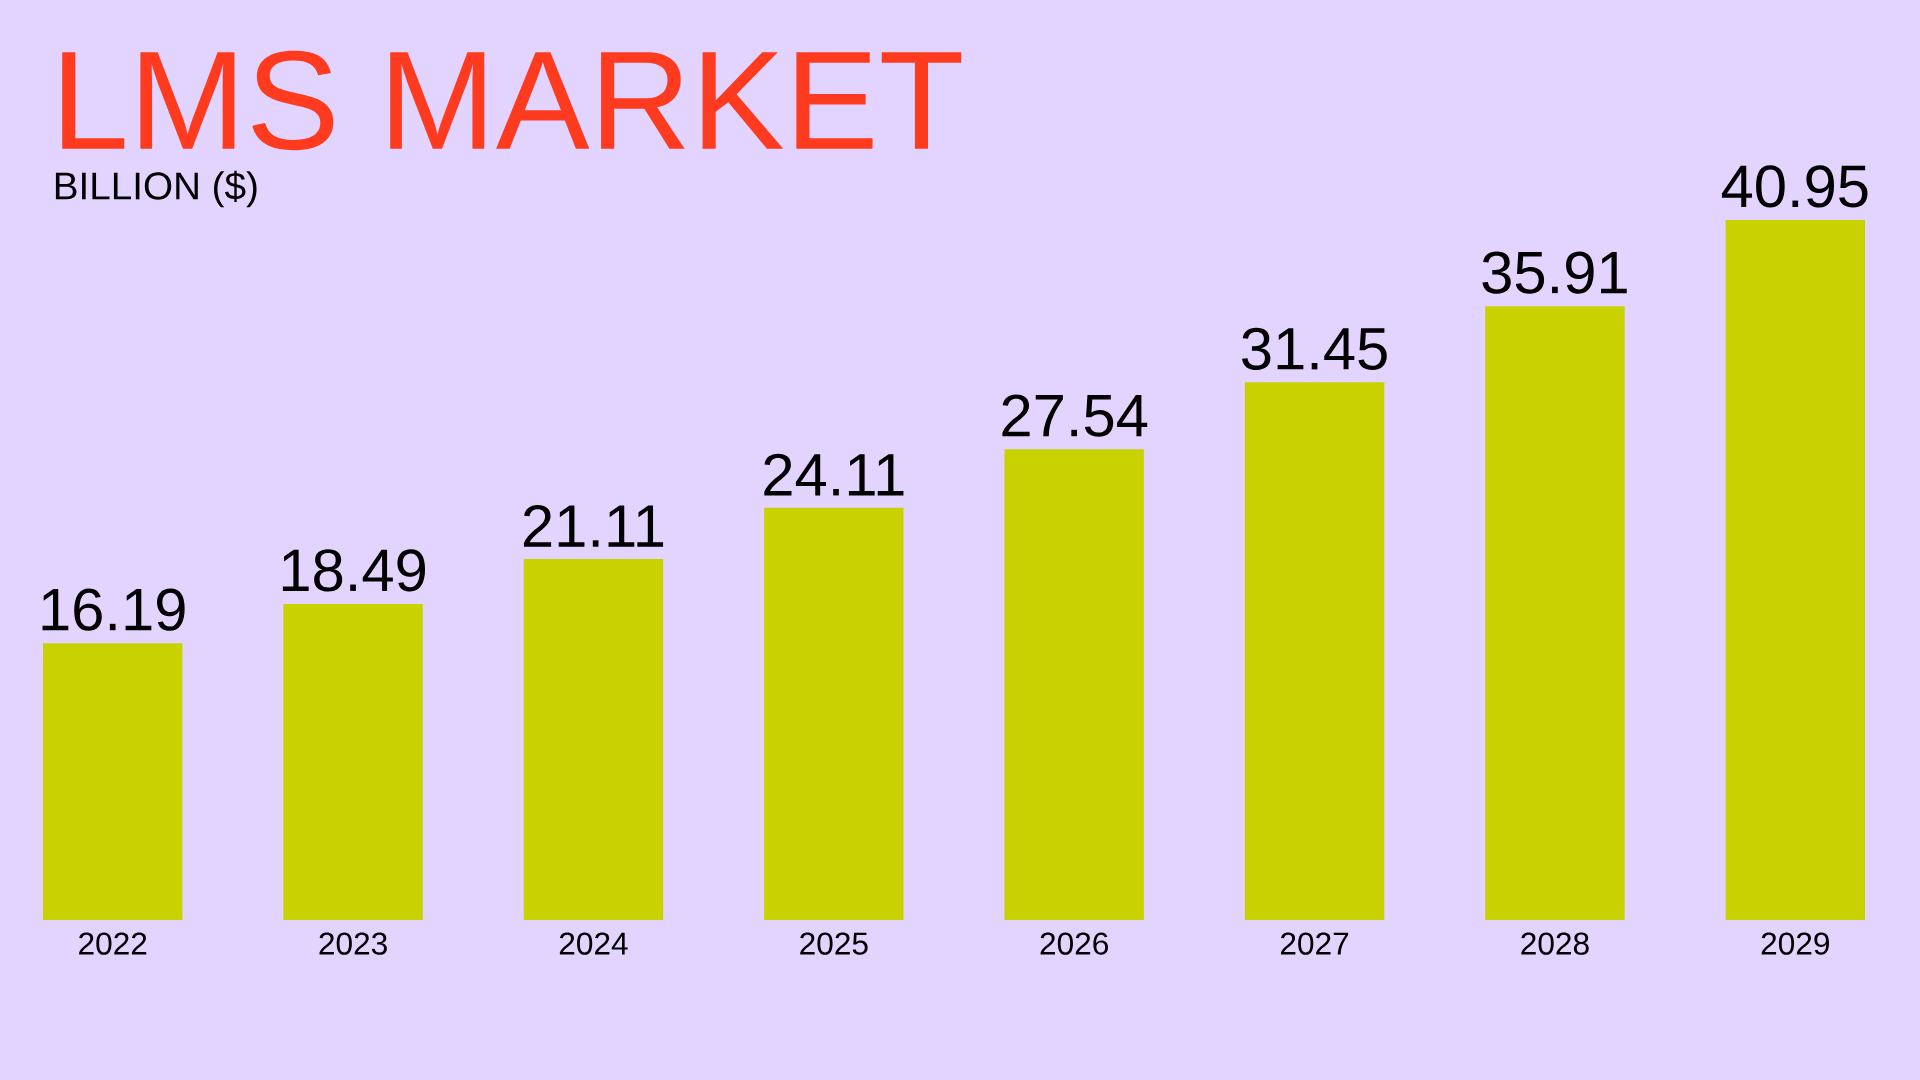 The image size is (1920, 1080). Describe the element at coordinates (156, 189) in the screenshot. I see `chart-subtitle: BILLION ($)` at that location.